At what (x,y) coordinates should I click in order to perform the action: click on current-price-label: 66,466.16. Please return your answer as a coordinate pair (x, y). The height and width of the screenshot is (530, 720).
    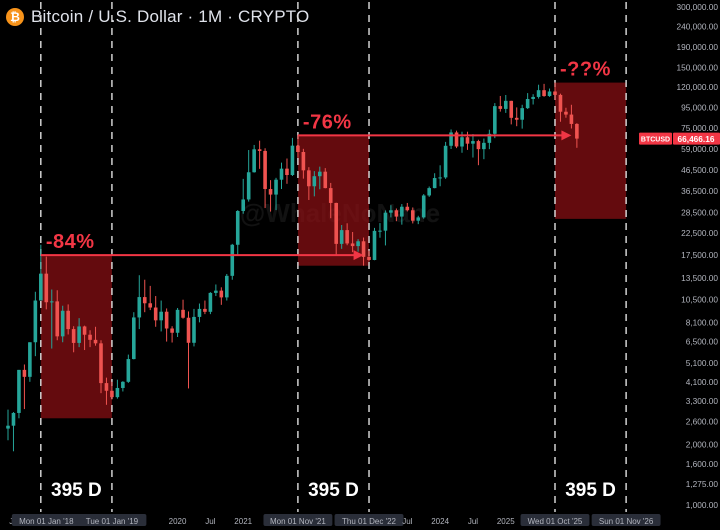
    Looking at the image, I should click on (696, 139).